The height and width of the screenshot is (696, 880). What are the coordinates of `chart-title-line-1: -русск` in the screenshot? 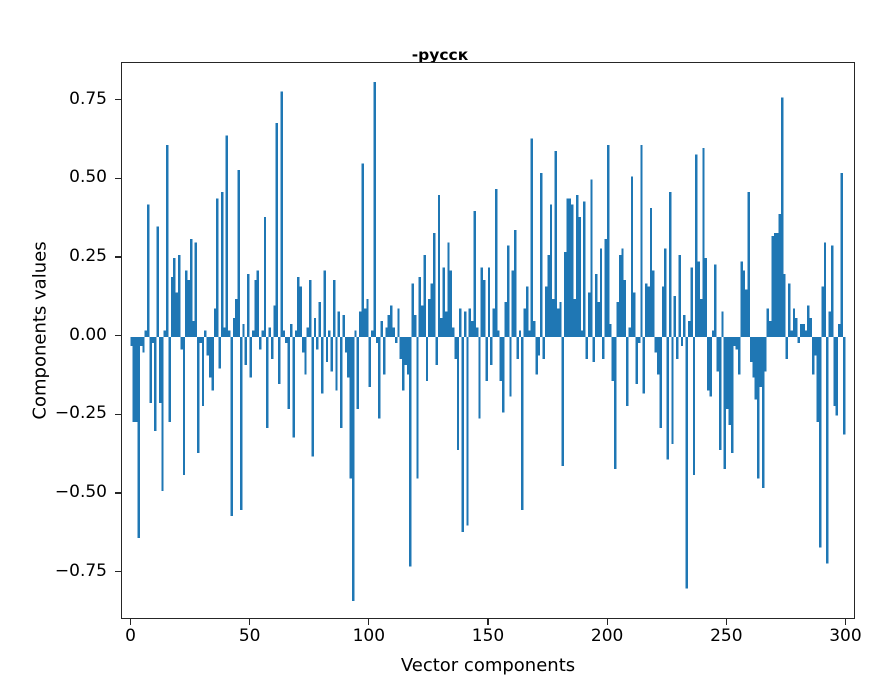 It's located at (440, 55).